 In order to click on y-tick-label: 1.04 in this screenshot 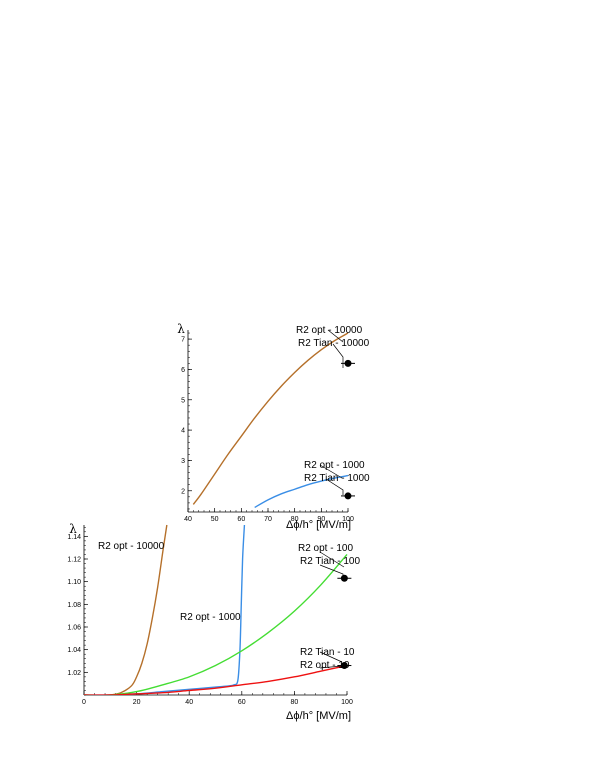, I will do `click(74, 650)`.